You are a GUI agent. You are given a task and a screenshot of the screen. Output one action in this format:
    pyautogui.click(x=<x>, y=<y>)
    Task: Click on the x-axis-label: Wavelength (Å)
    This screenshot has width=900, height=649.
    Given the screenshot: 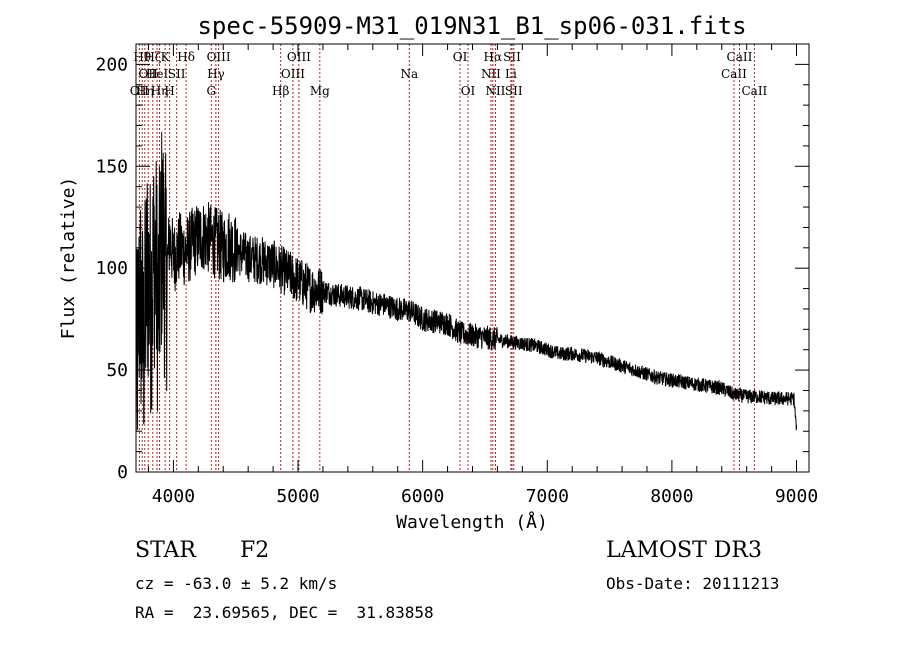 What is the action you would take?
    pyautogui.click(x=472, y=522)
    